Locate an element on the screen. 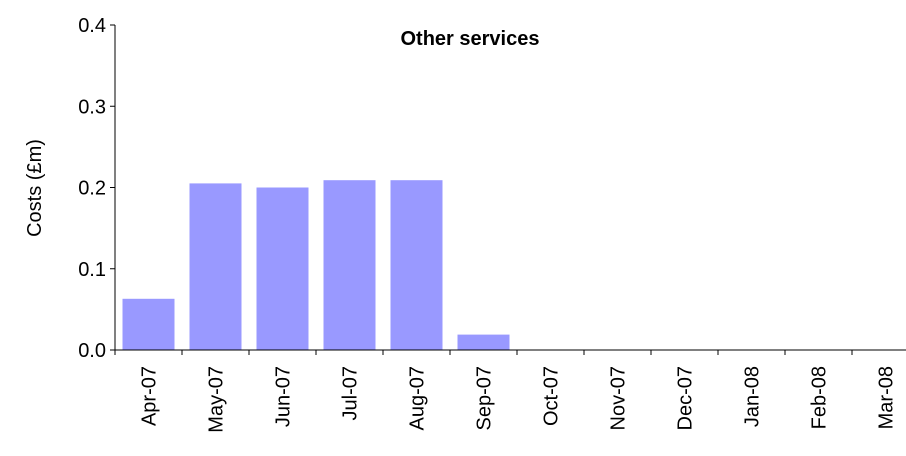 The width and height of the screenshot is (906, 456). y-tick-label: 0.3 is located at coordinates (92, 107).